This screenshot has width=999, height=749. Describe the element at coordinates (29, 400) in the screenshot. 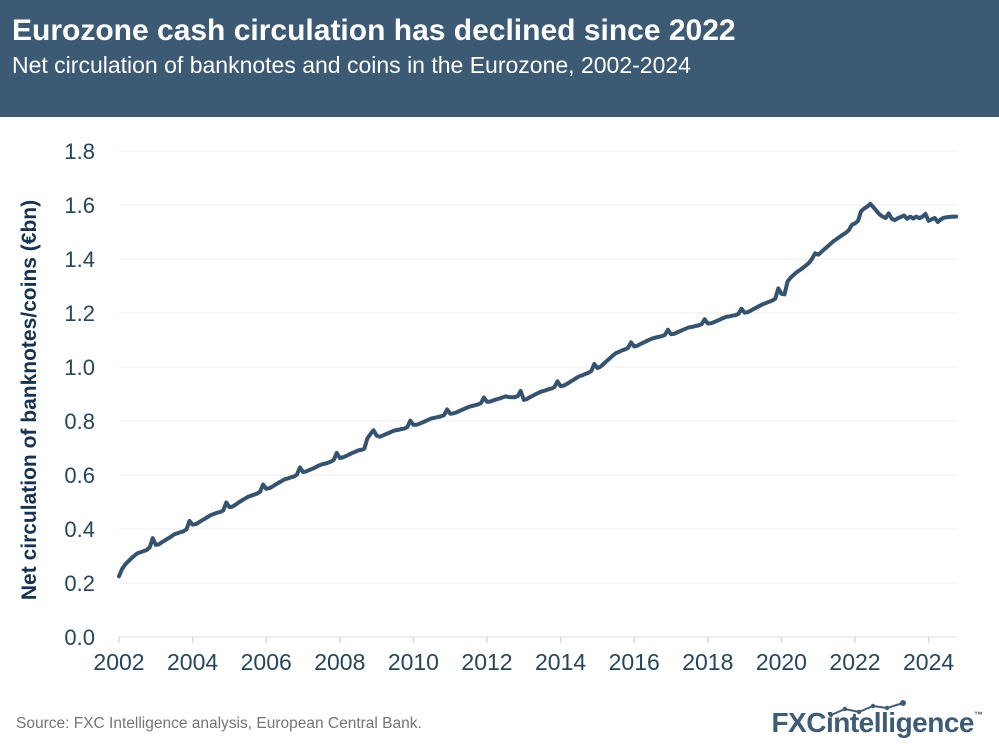

I see `y-axis-title: Net circulation of banknotes/coins (€bn)` at that location.